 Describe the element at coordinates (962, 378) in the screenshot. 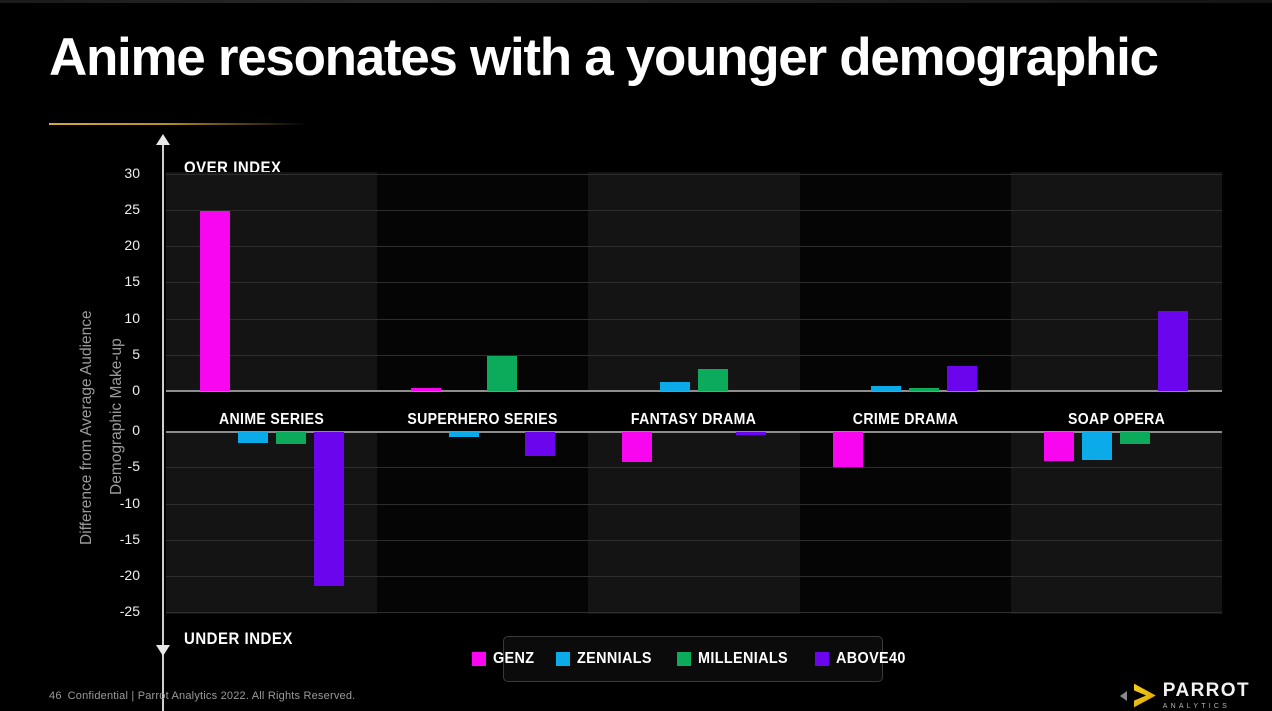

I see `bar-above40-crime-drama` at that location.